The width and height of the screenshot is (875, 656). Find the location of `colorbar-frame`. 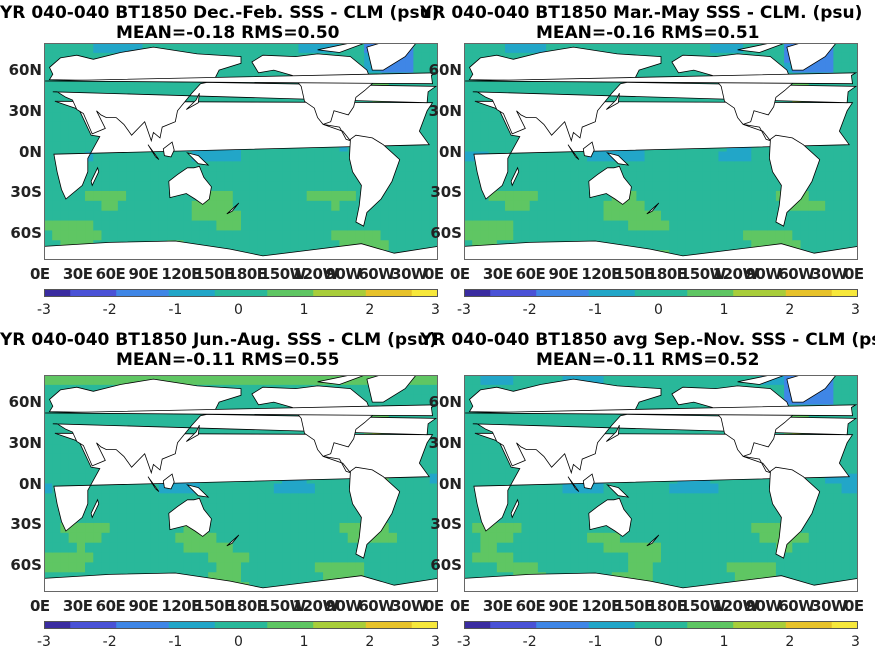

colorbar-frame is located at coordinates (241, 293).